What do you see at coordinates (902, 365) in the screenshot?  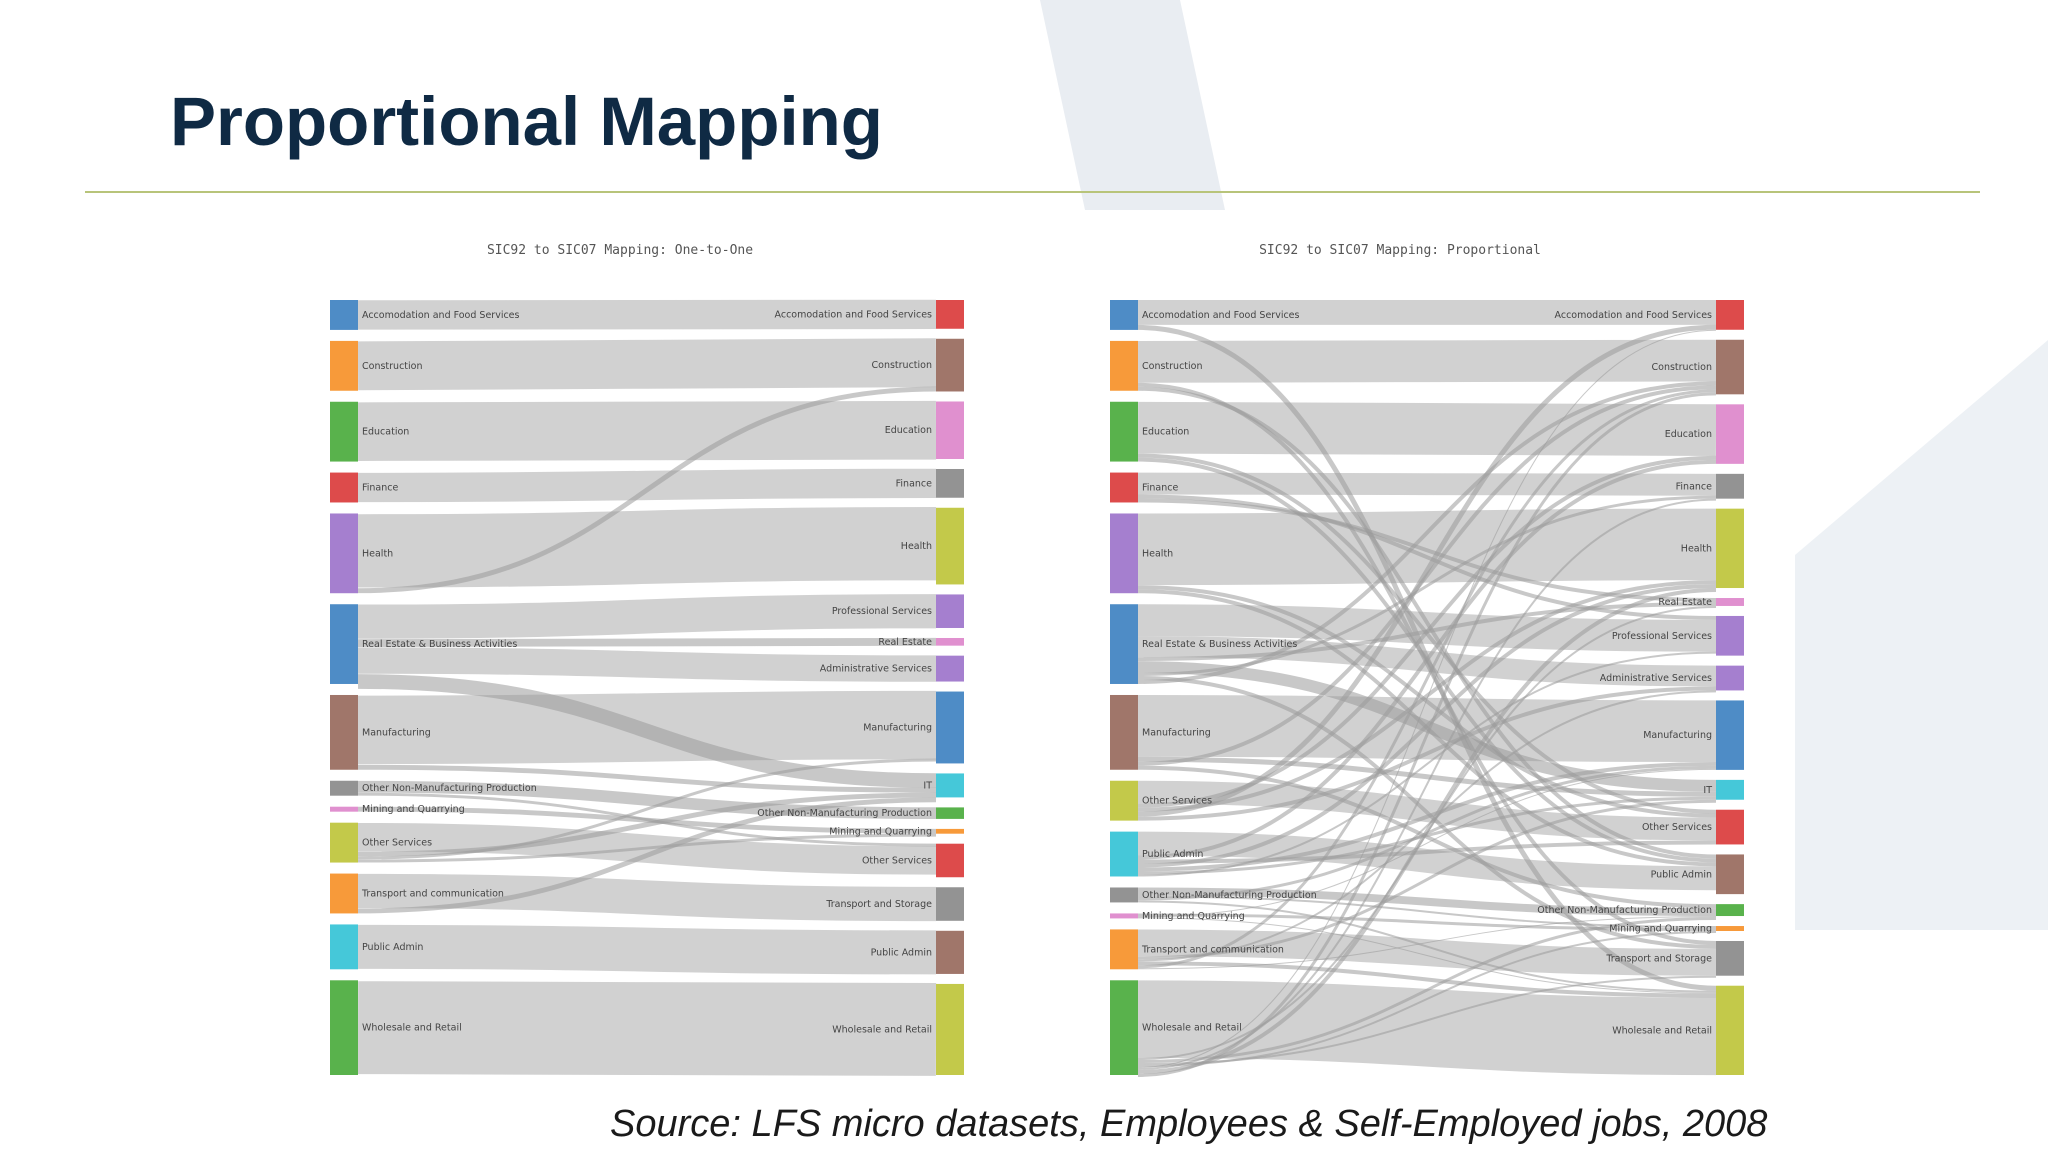 I see `target-label: Construction` at bounding box center [902, 365].